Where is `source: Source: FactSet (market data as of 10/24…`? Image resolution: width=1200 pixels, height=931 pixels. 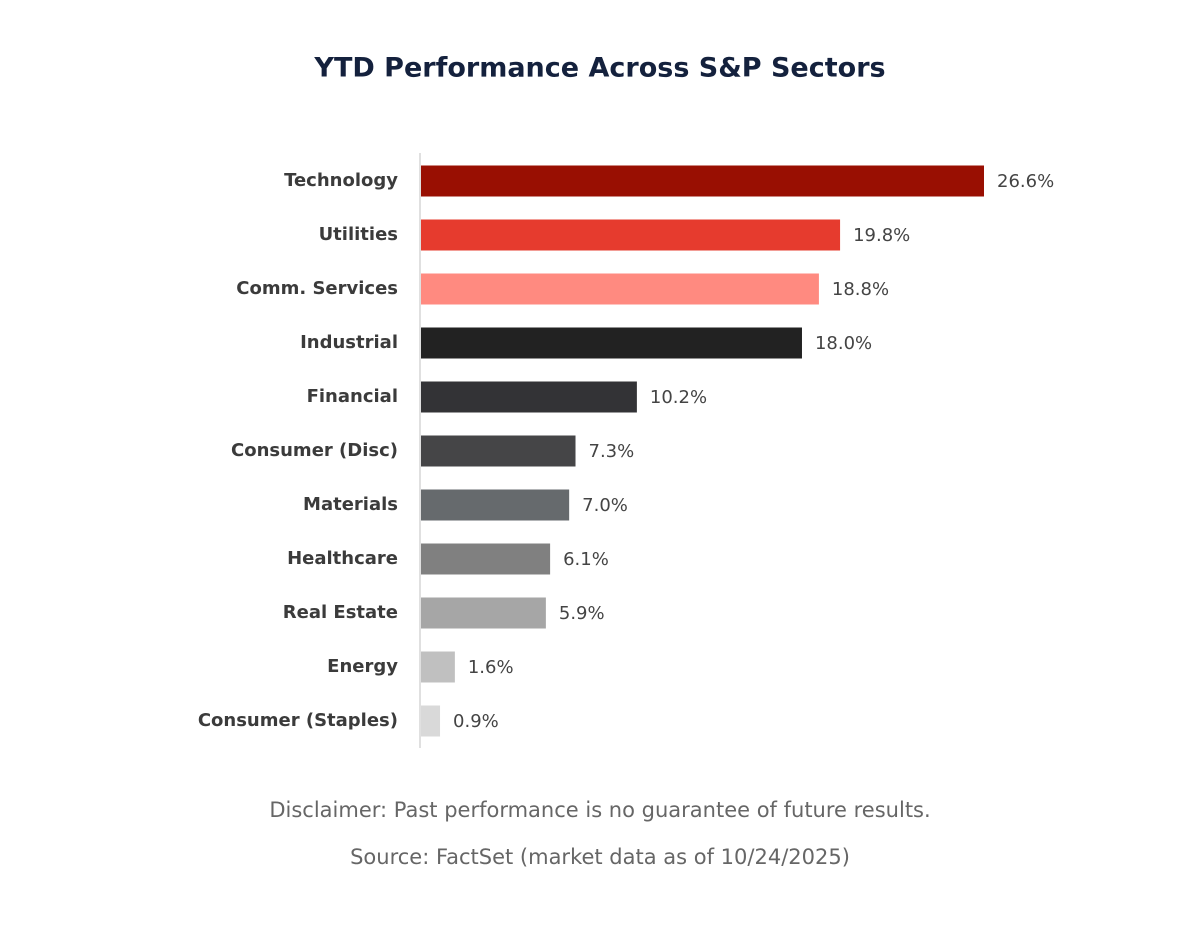
source: Source: FactSet (market data as of 10/24… is located at coordinates (600, 857).